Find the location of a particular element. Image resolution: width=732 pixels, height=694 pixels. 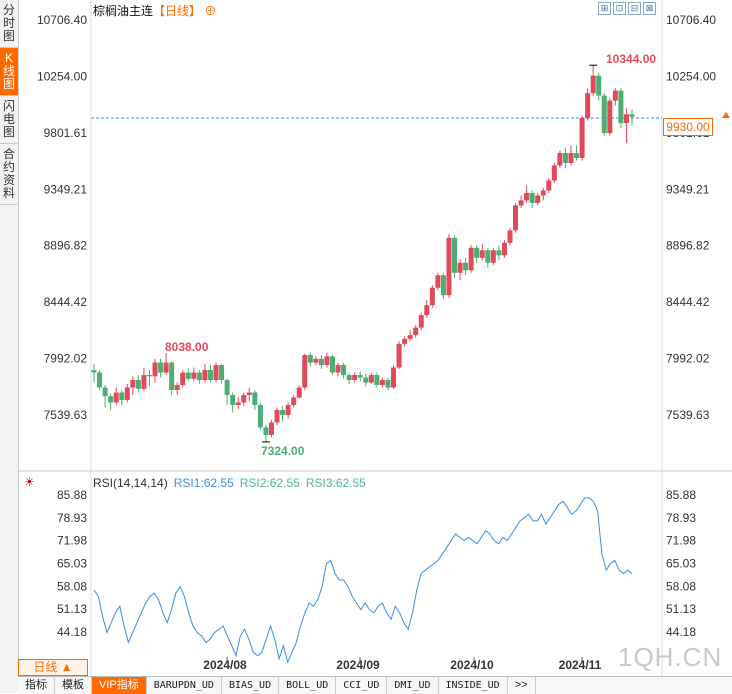

crosshair-tool-icon: ⊞ is located at coordinates (604, 8).